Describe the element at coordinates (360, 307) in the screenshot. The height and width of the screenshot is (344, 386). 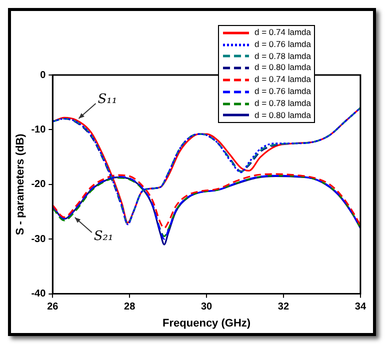
I see `x-tick-label: 34` at that location.